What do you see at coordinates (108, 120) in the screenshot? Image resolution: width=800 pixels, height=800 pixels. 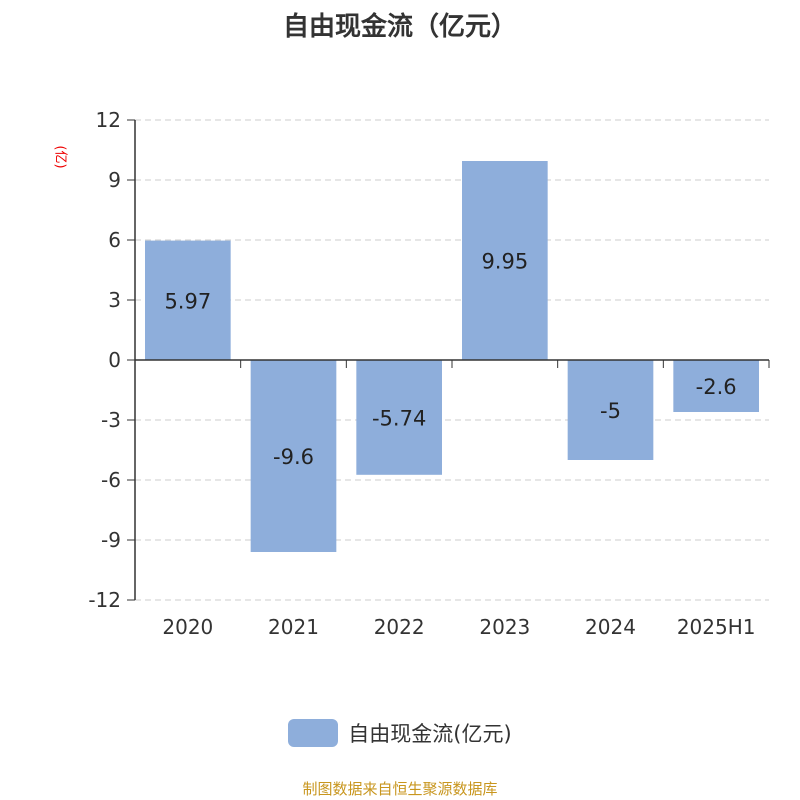 I see `y-tick-label: 12` at bounding box center [108, 120].